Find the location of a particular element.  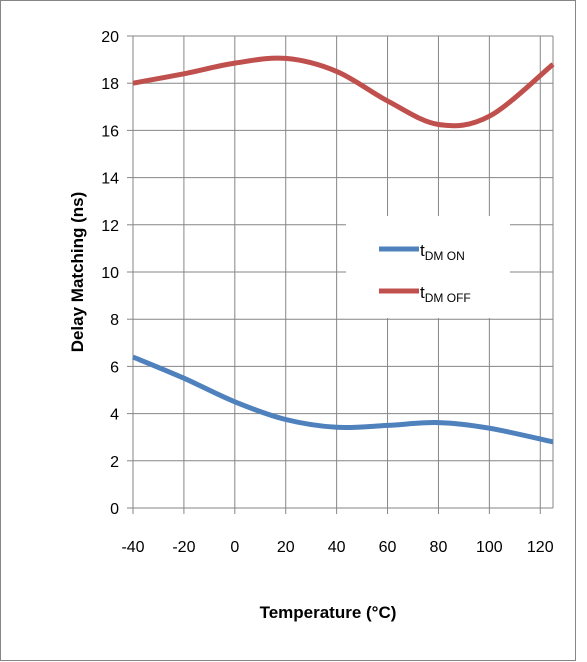

y-tick-label: 16 is located at coordinates (110, 131).